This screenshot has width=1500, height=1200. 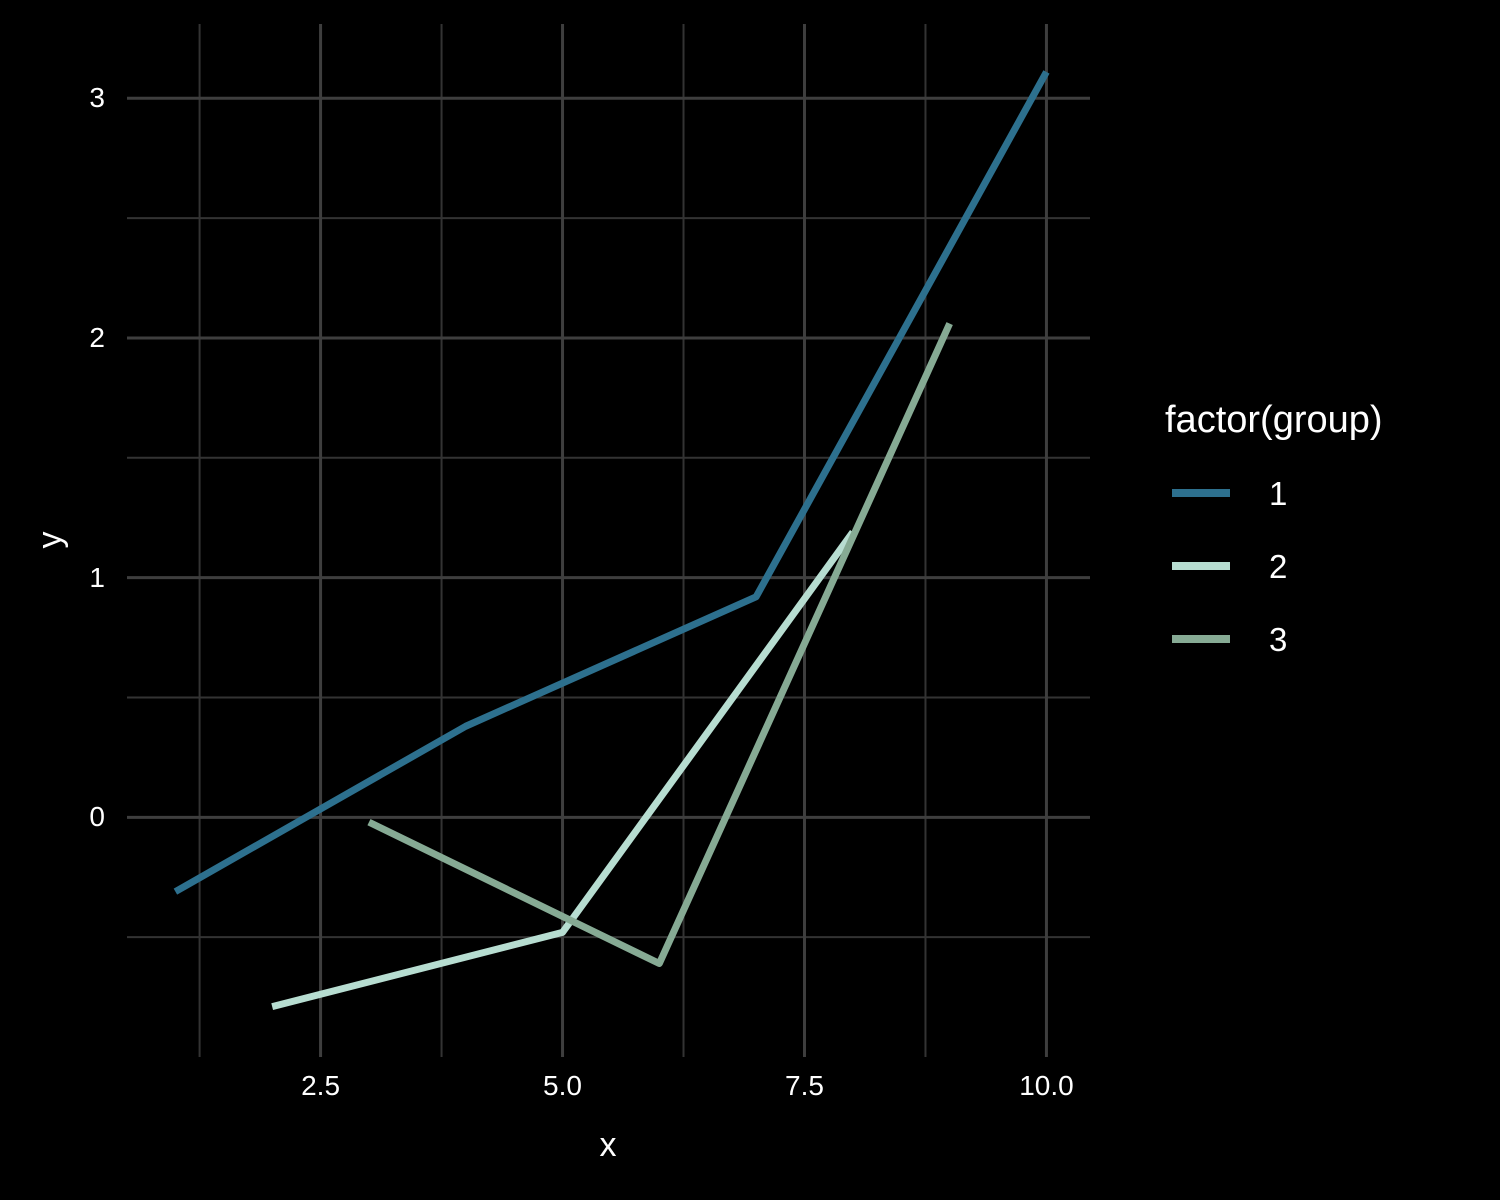 What do you see at coordinates (804, 1085) in the screenshot?
I see `x-tick-label: 7.5` at bounding box center [804, 1085].